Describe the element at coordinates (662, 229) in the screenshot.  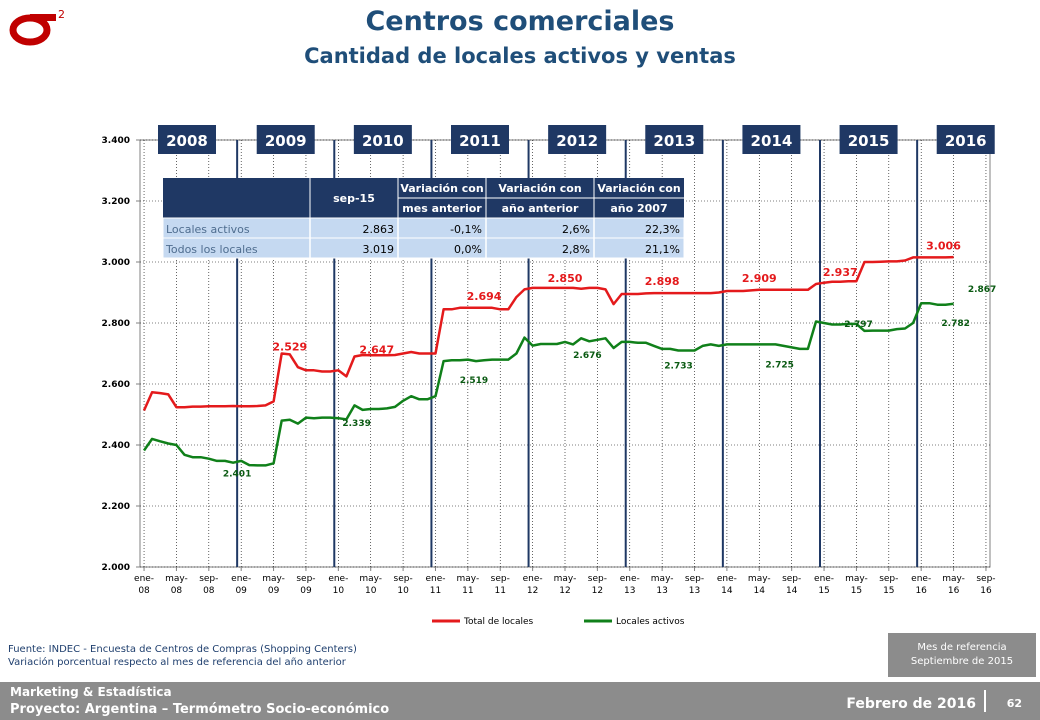
I see `table-cell: 22,3%` at that location.